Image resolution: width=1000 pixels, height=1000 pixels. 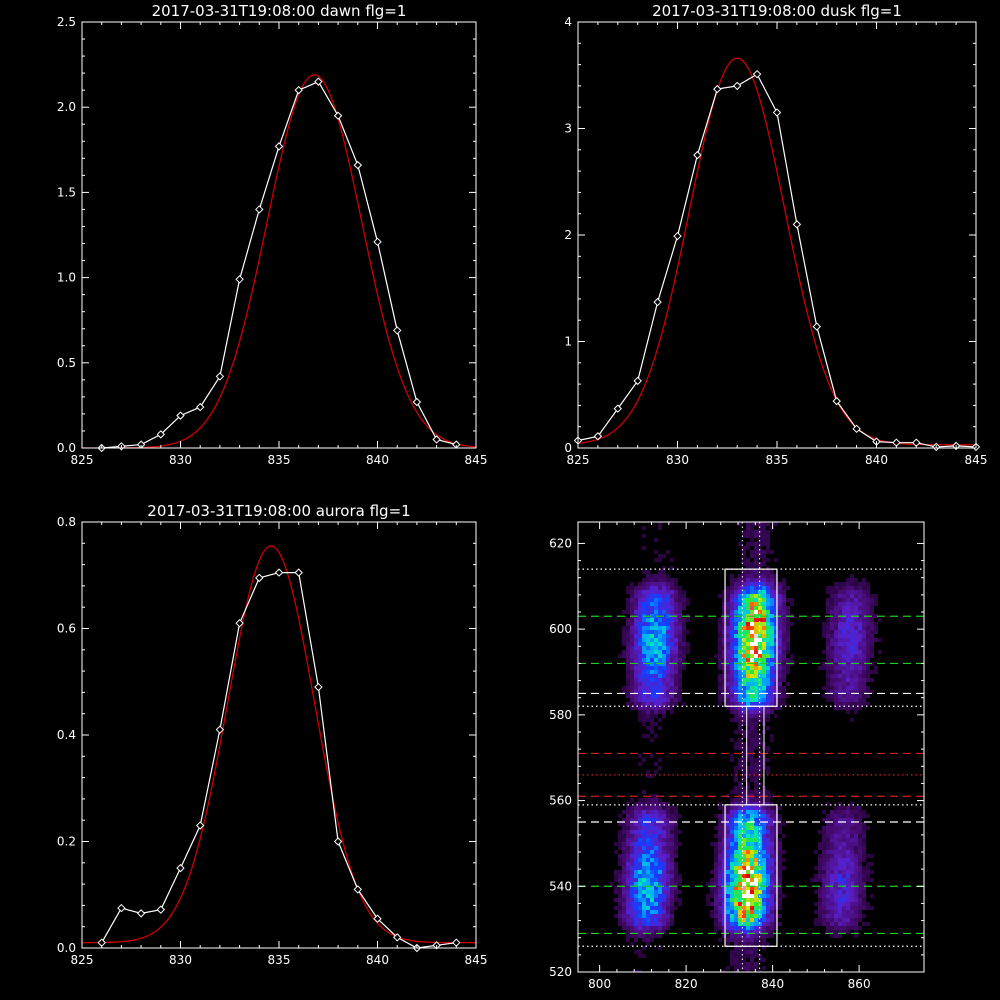 I want to click on aurora-xtick-label: 825, so click(x=82, y=960).